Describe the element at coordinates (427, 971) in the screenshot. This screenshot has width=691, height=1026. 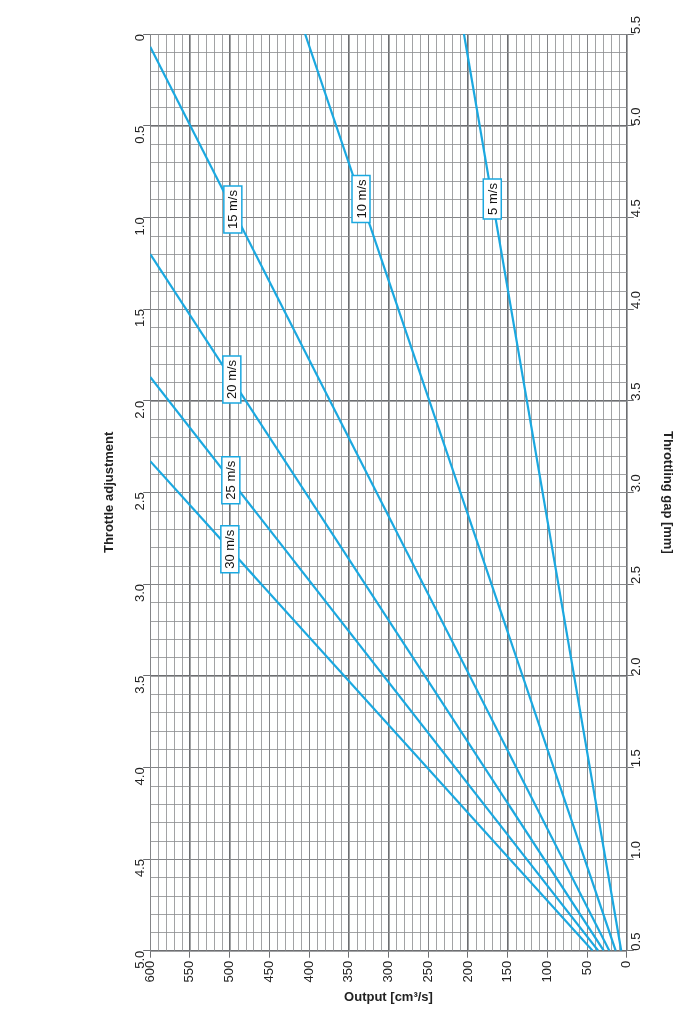
I see `x-tick-label: 250` at that location.